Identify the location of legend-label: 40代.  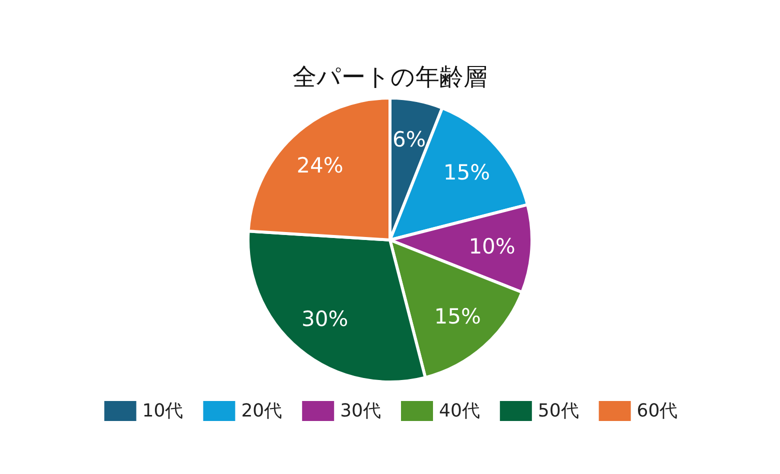
(459, 411).